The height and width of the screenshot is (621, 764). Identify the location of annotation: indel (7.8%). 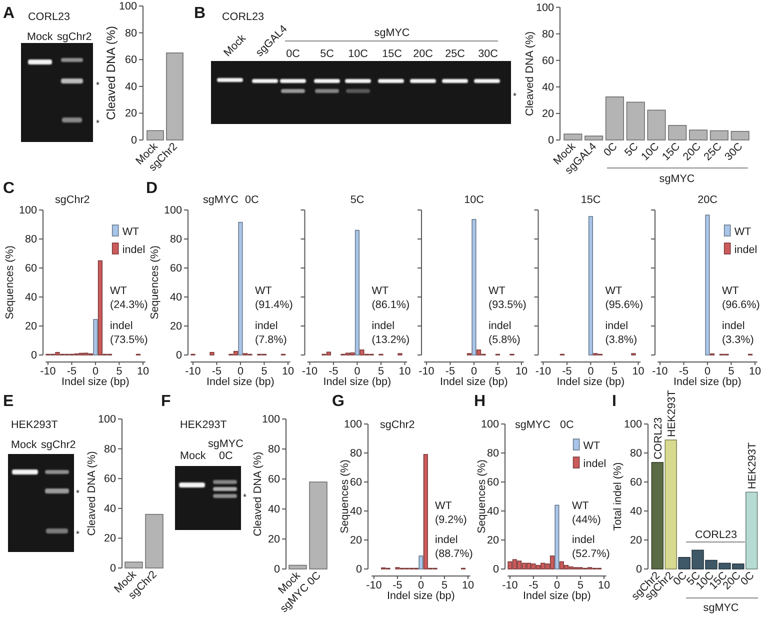
(271, 333).